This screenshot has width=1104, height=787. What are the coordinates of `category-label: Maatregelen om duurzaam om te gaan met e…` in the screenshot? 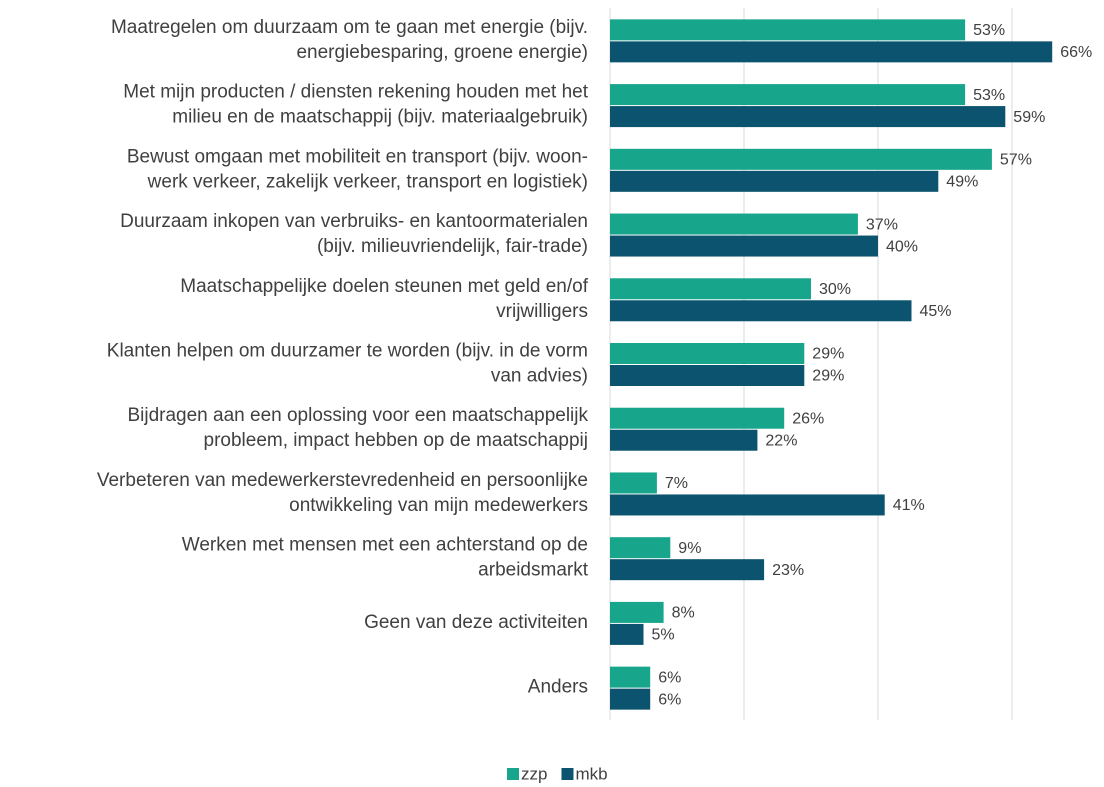 It's located at (349, 27).